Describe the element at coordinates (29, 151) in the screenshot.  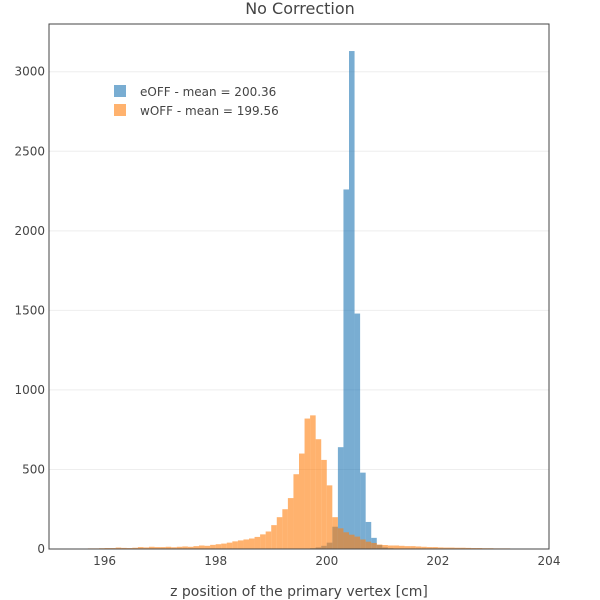
I see `y-tick-label: 2500` at that location.